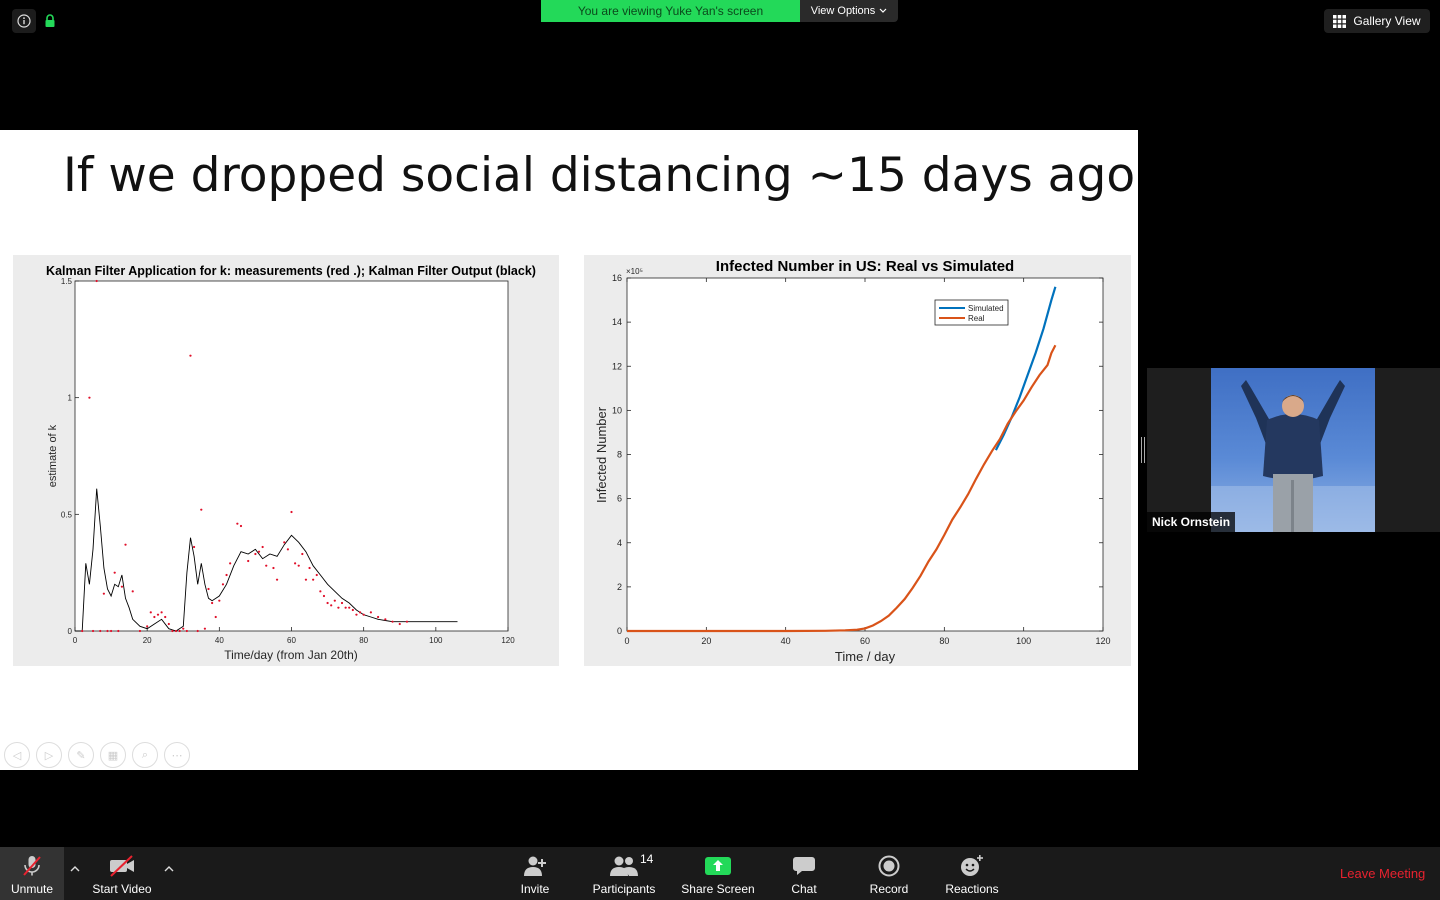 Image resolution: width=1440 pixels, height=900 pixels. What do you see at coordinates (617, 278) in the screenshot?
I see `infected-y-tick-label: 16` at bounding box center [617, 278].